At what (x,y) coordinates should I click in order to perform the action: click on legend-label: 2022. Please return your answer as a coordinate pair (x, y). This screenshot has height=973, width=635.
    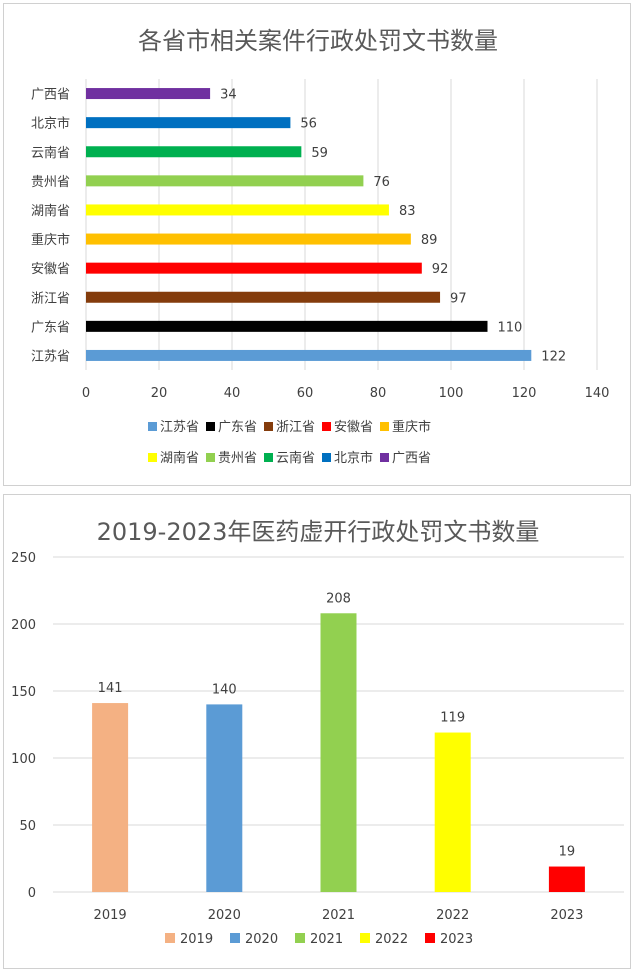
    Looking at the image, I should click on (391, 939).